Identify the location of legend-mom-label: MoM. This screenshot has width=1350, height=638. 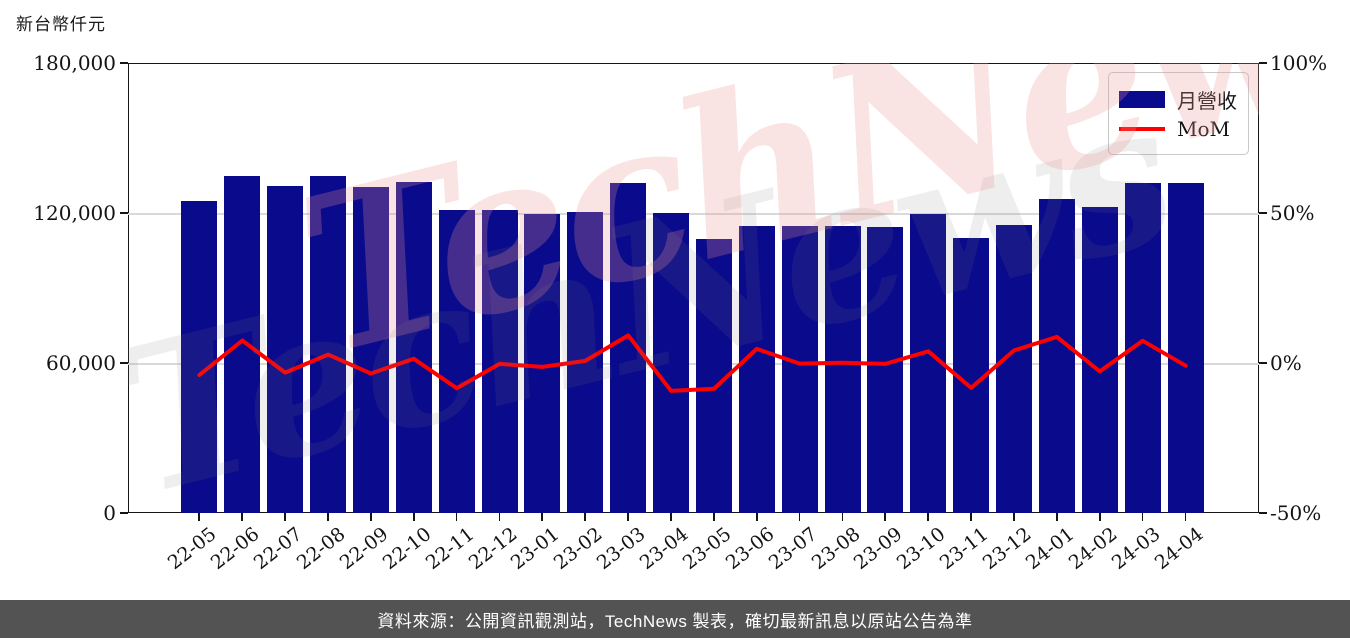
(1203, 129).